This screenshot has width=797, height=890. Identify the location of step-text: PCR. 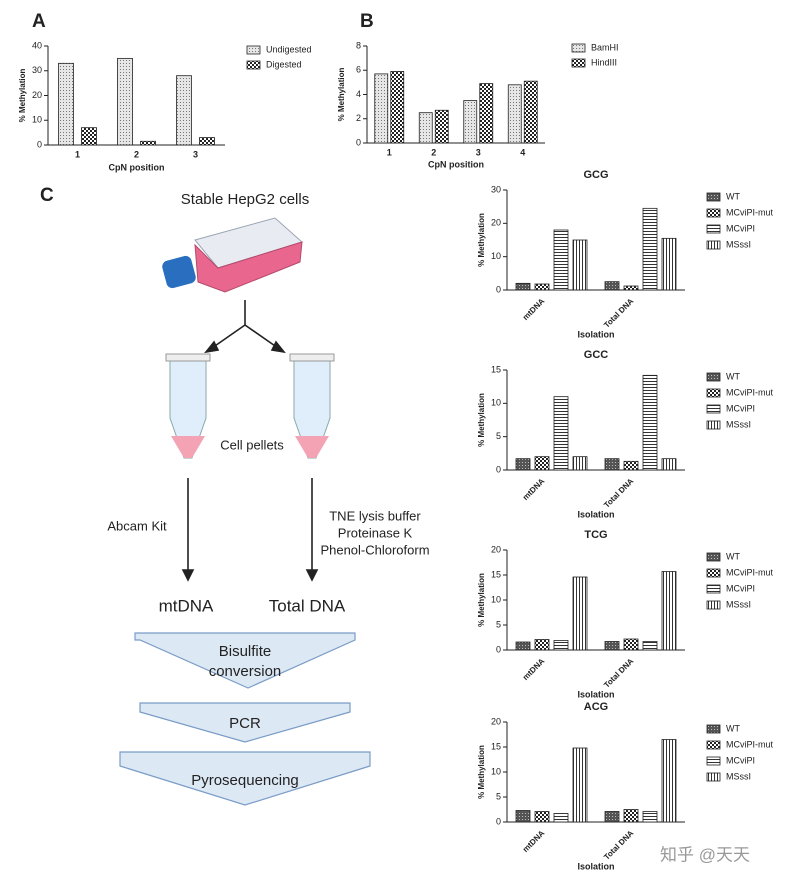
(245, 723).